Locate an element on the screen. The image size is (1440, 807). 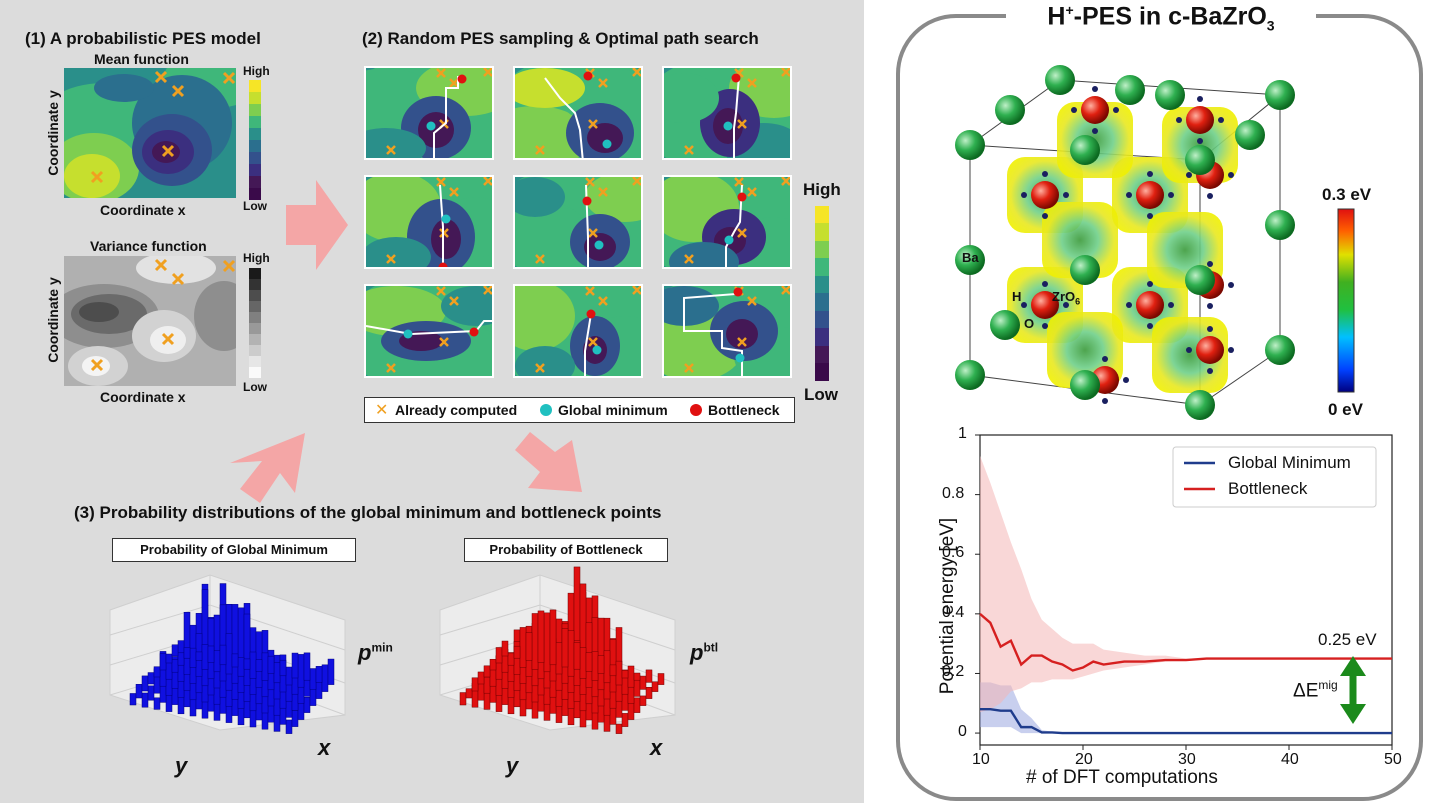
pes-isosurface is located at coordinates (1080, 240).